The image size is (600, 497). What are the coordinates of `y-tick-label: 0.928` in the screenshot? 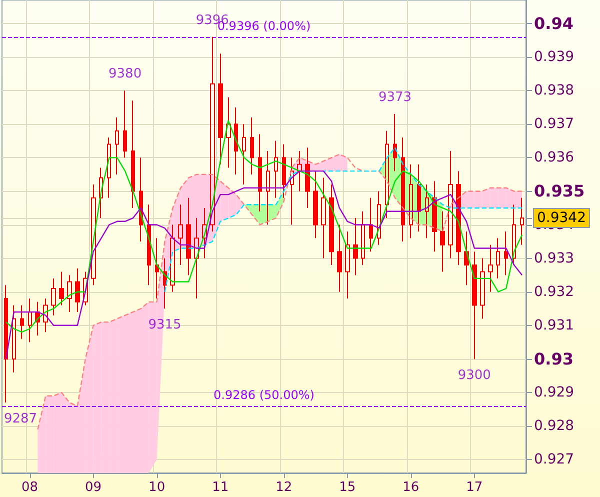 It's located at (554, 426).